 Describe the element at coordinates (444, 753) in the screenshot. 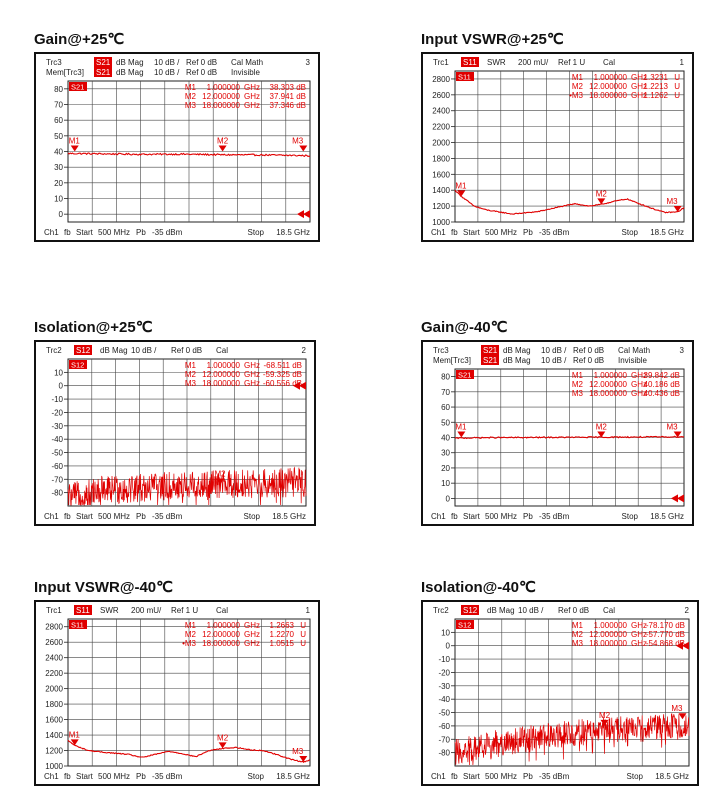

I see `y-tick-label: -80` at that location.